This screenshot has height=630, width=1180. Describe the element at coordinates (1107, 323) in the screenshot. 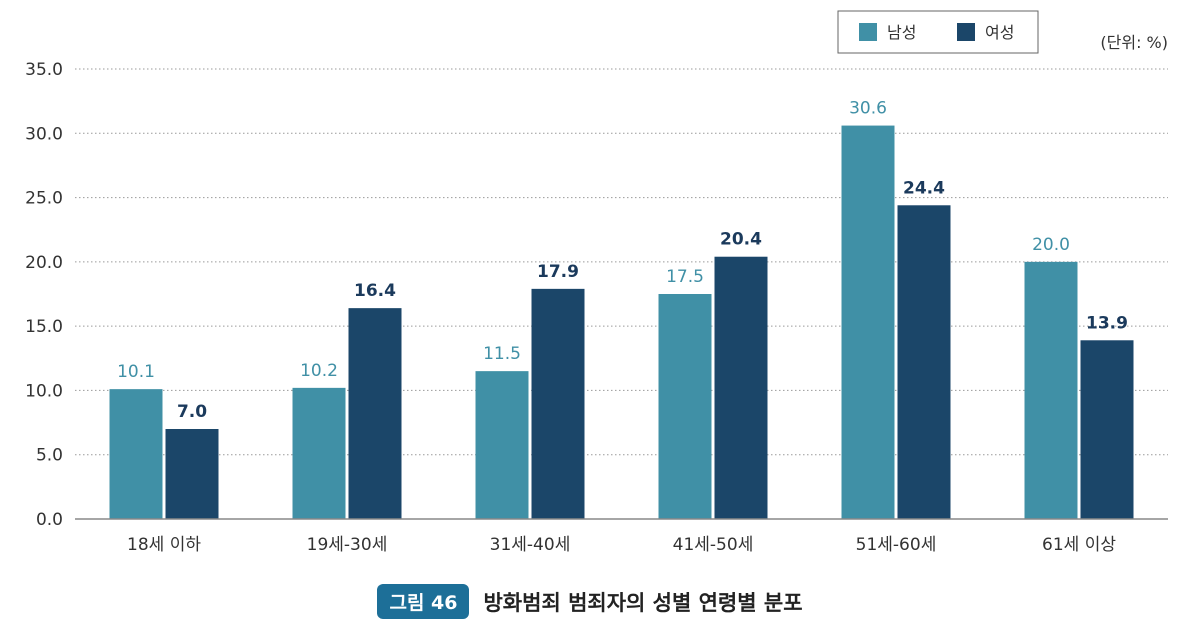

I see `data-label-female: 13.9` at that location.